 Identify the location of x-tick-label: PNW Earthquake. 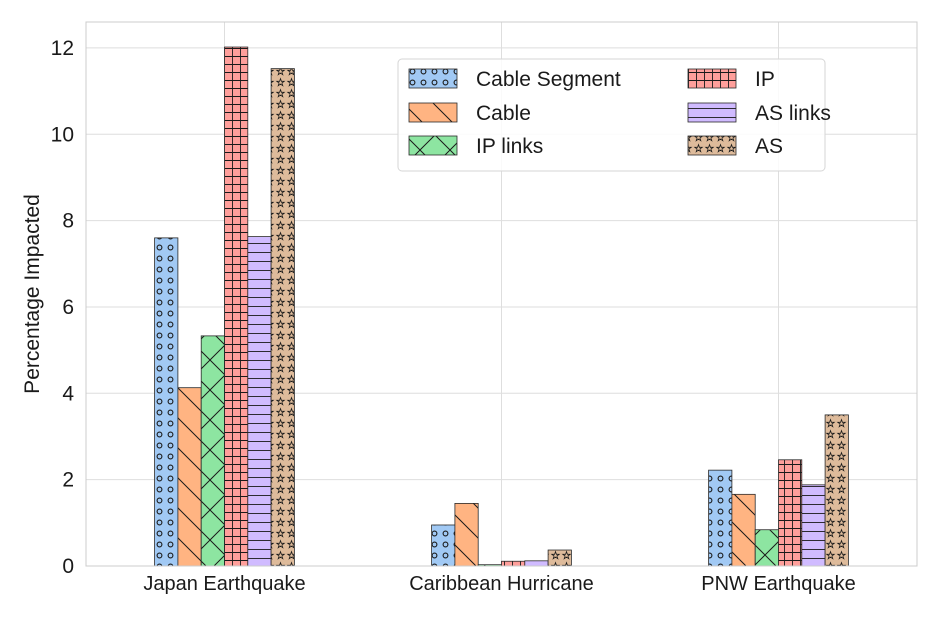
(778, 584).